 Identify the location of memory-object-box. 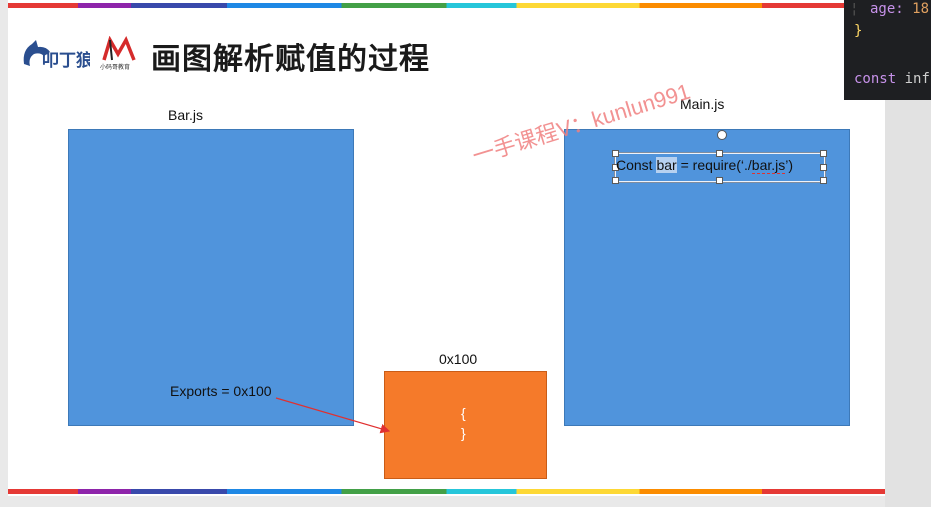
(465, 425).